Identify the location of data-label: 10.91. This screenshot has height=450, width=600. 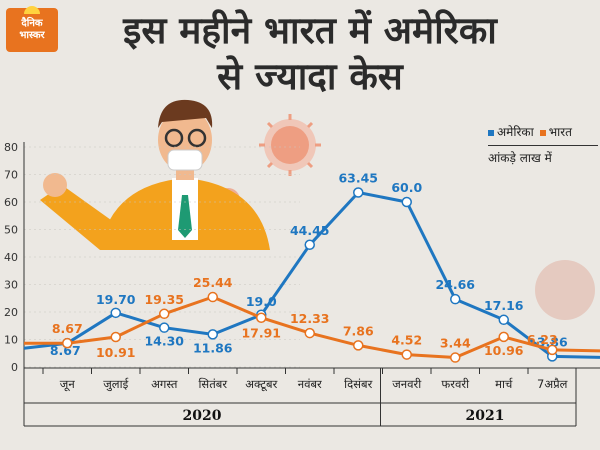
(116, 352).